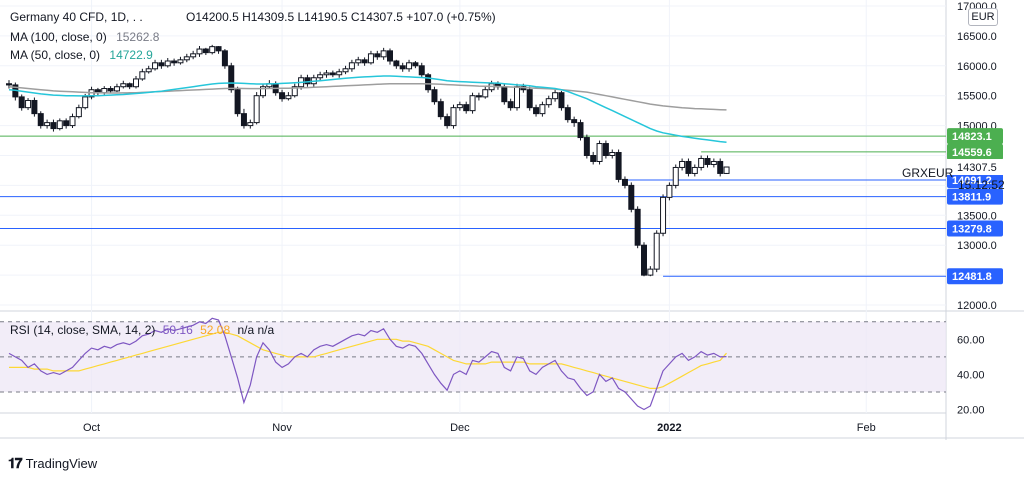 The image size is (1024, 479). I want to click on level-price-label: 13279.8, so click(972, 229).